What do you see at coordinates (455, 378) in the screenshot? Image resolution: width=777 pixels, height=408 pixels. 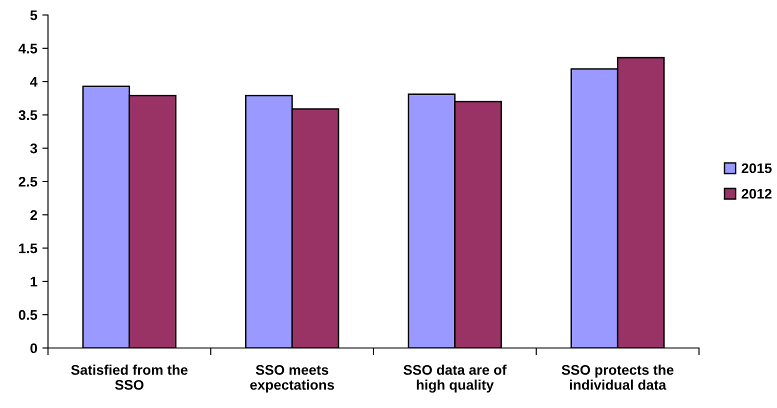 I see `x-tick-label: SSO data are of high quality` at bounding box center [455, 378].